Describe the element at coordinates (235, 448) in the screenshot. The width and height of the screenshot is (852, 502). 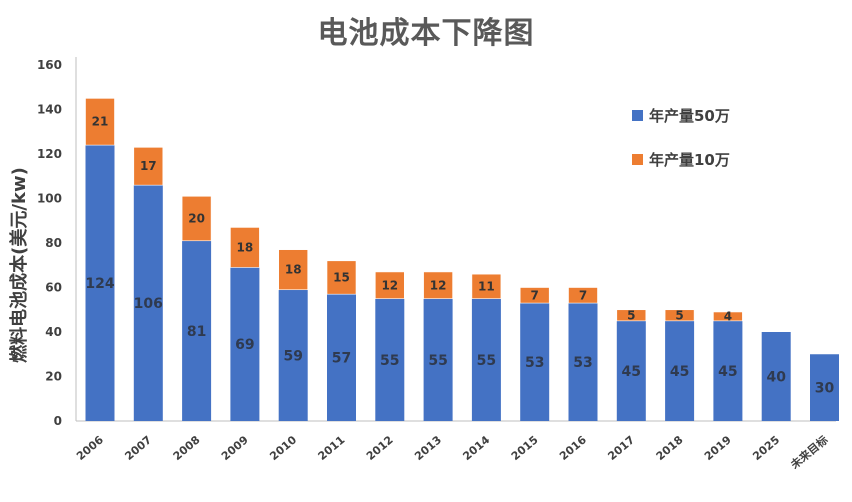
I see `x-tick-label: 2009` at that location.